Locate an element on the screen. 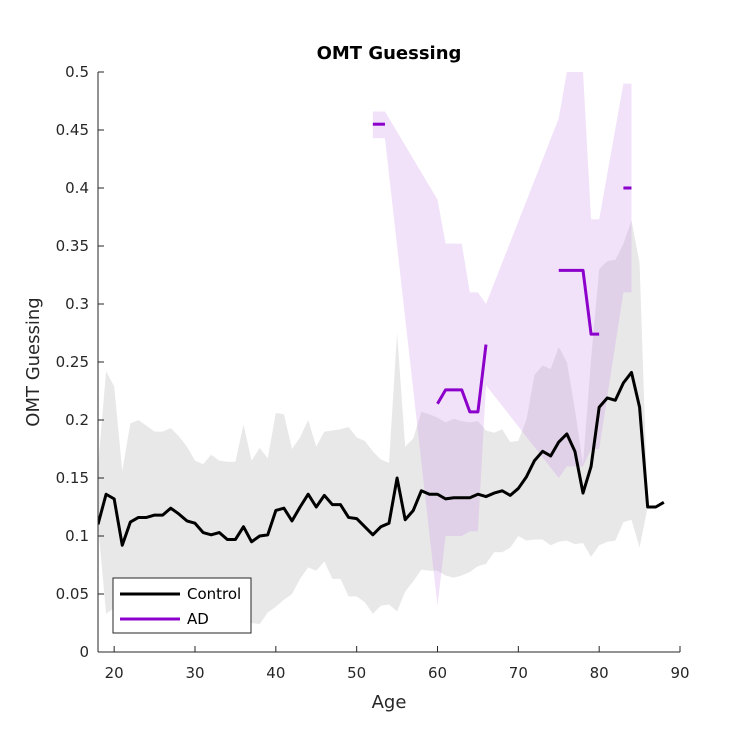  y-axis-label: OMT Guessing is located at coordinates (33, 361).